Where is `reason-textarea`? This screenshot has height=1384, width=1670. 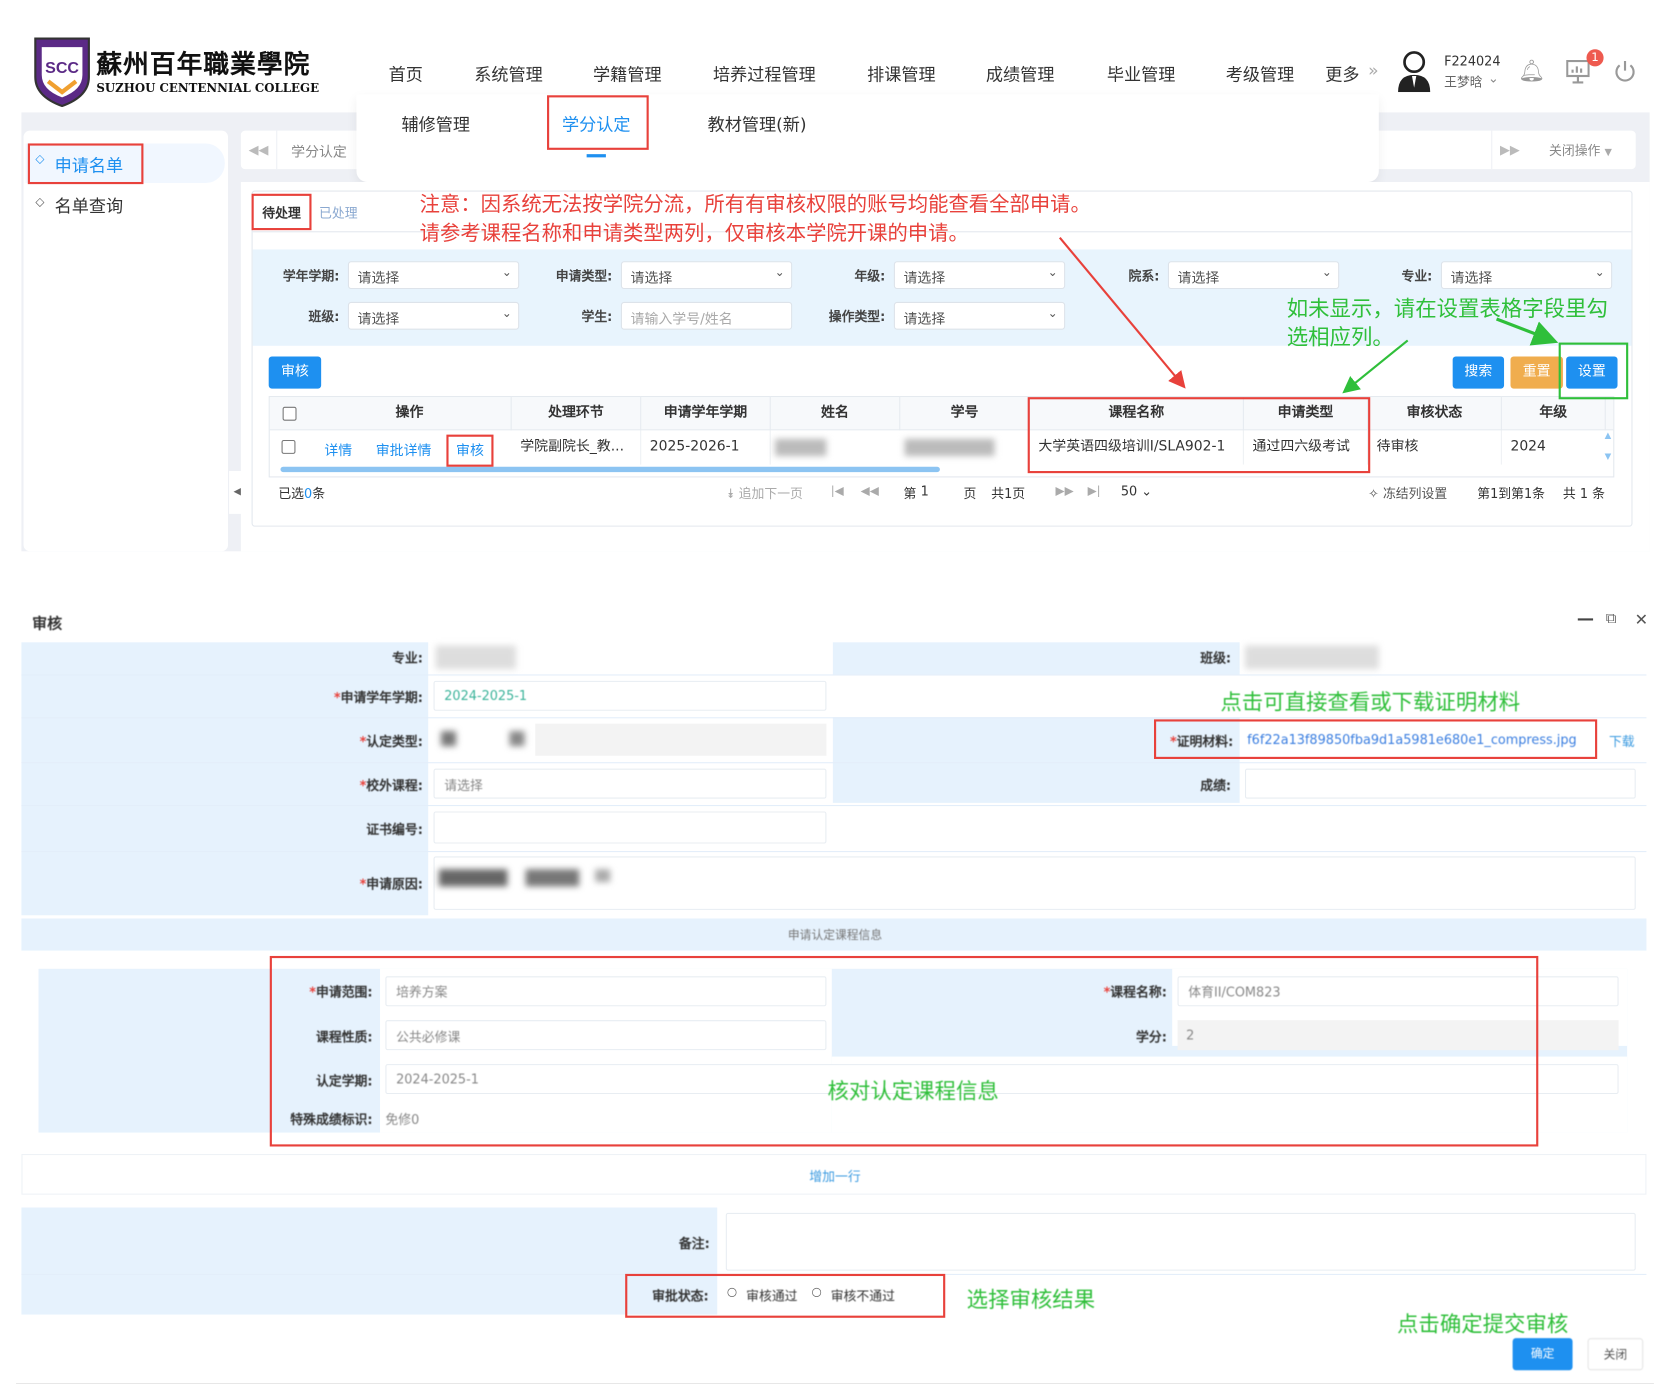 reason-textarea is located at coordinates (1034, 883).